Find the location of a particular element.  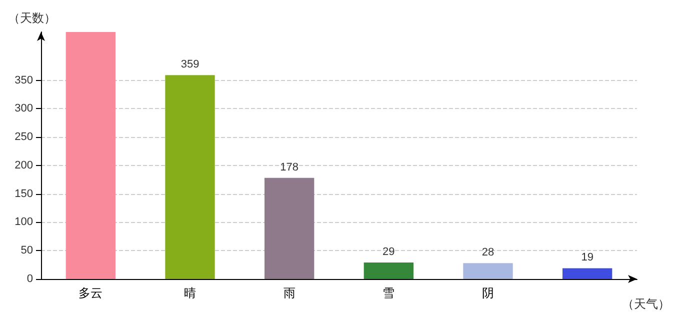

y-tick-label: 0 is located at coordinates (29, 279).